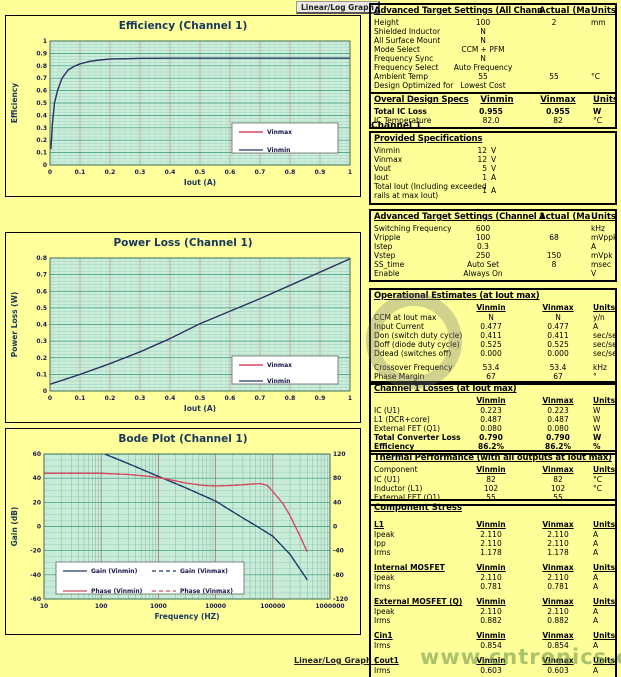 This screenshot has height=677, width=621. Describe the element at coordinates (483, 31) in the screenshot. I see `cell: N` at that location.